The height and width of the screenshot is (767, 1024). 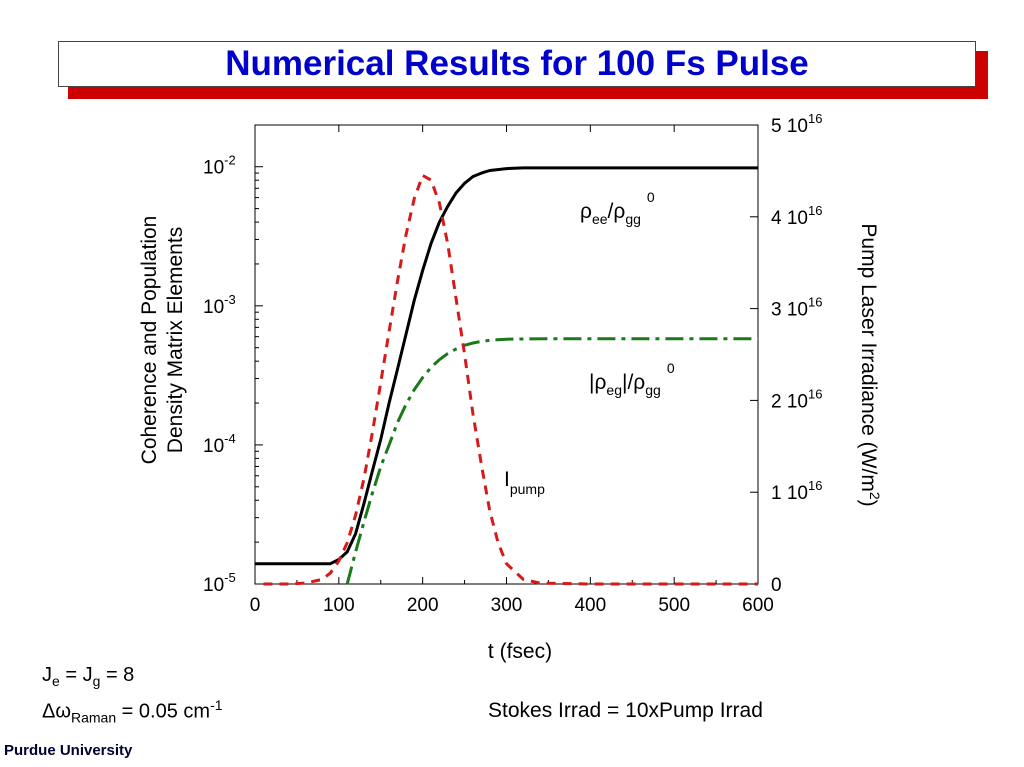 I want to click on x-tick-label: 300, so click(x=507, y=605).